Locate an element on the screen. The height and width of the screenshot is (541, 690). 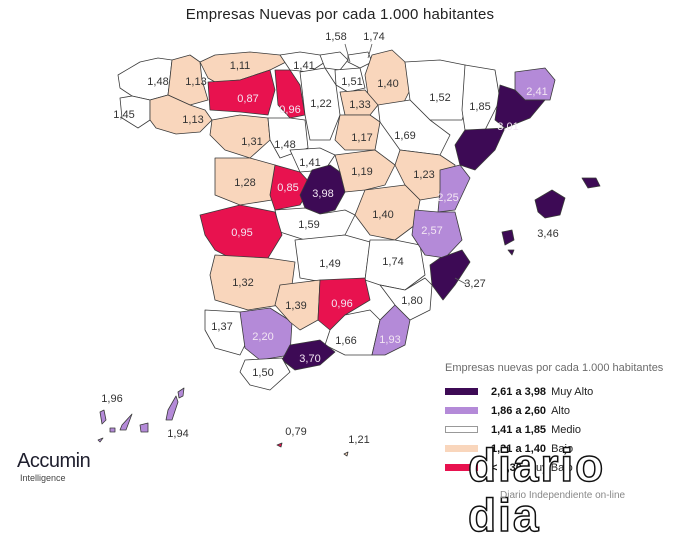
province-value-label: 1,52 is located at coordinates (440, 98).